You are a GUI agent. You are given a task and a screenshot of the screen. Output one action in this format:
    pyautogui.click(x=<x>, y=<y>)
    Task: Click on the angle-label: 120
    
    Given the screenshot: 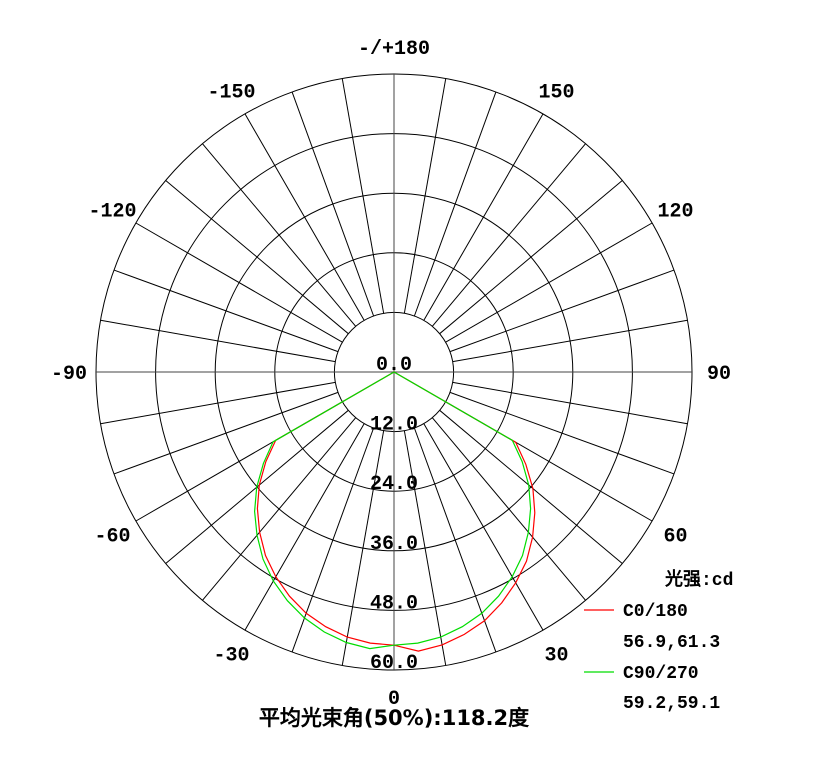 What is the action you would take?
    pyautogui.click(x=675, y=212)
    